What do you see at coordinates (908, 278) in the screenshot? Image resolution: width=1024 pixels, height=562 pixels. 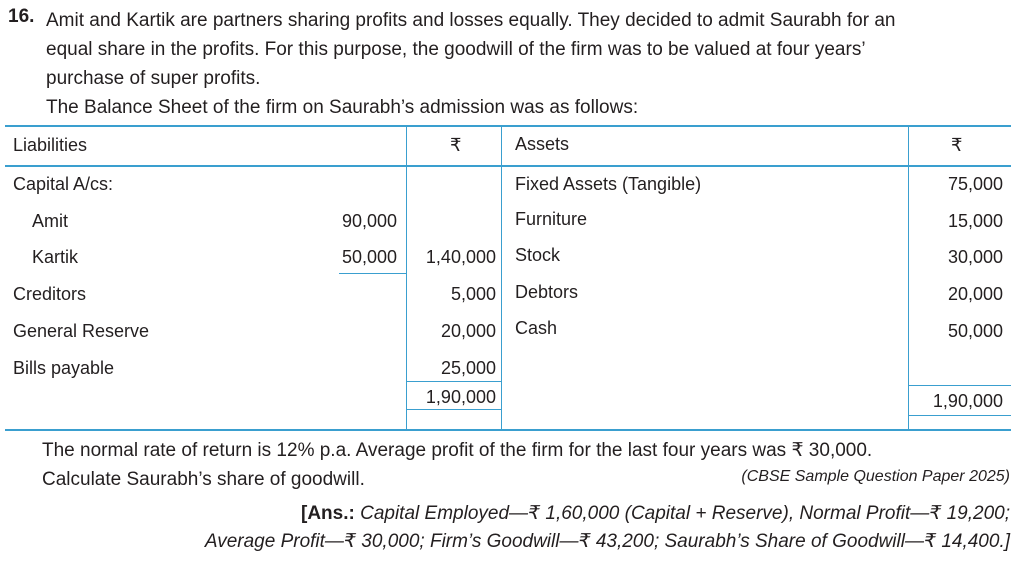 I see `assets-amount-divider` at bounding box center [908, 278].